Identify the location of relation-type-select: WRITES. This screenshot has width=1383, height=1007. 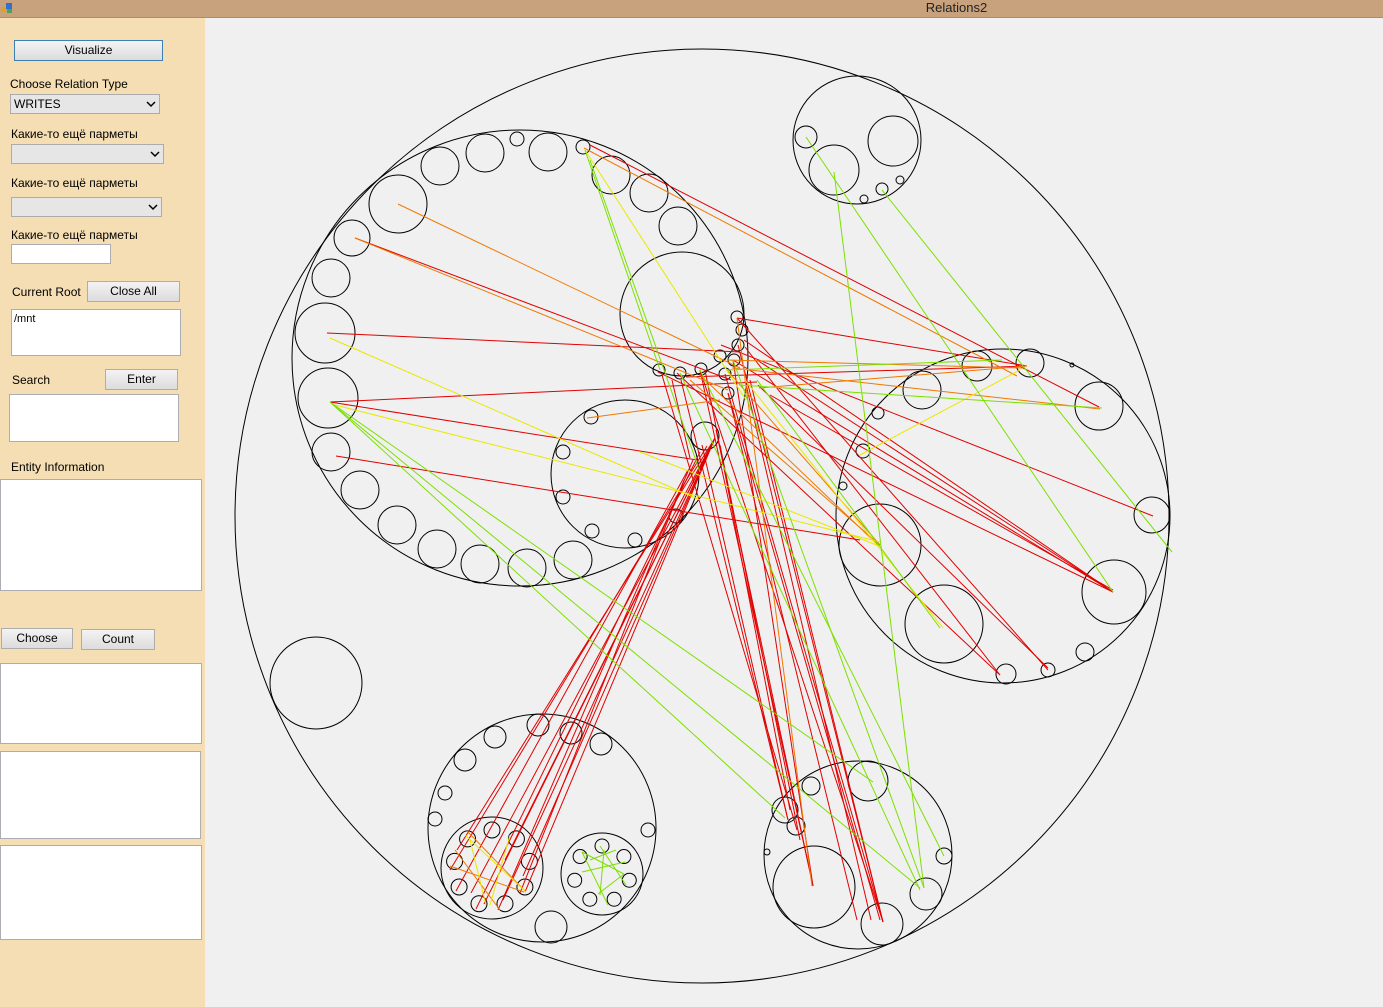
(85, 104).